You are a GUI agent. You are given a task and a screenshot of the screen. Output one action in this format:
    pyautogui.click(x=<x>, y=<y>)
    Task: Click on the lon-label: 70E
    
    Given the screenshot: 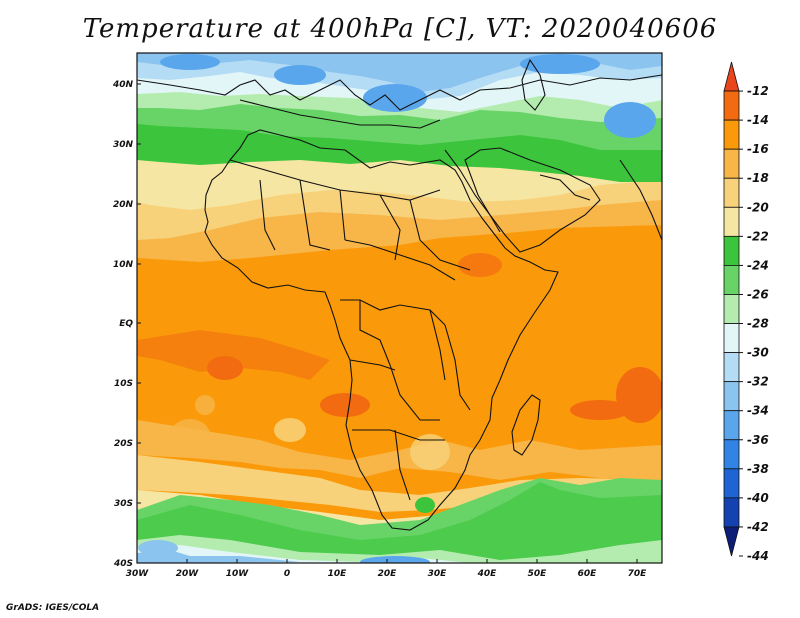 What is the action you would take?
    pyautogui.click(x=638, y=574)
    